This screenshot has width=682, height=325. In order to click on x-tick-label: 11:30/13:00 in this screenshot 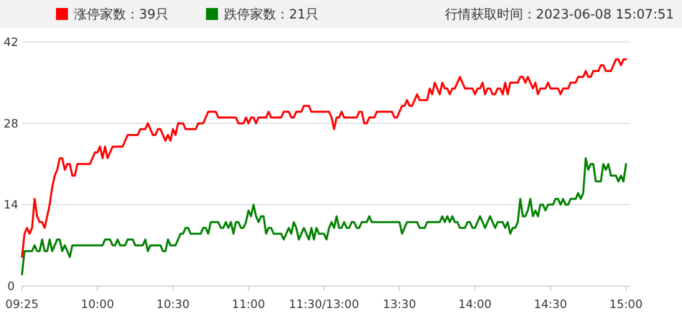, I will do `click(324, 304)`.